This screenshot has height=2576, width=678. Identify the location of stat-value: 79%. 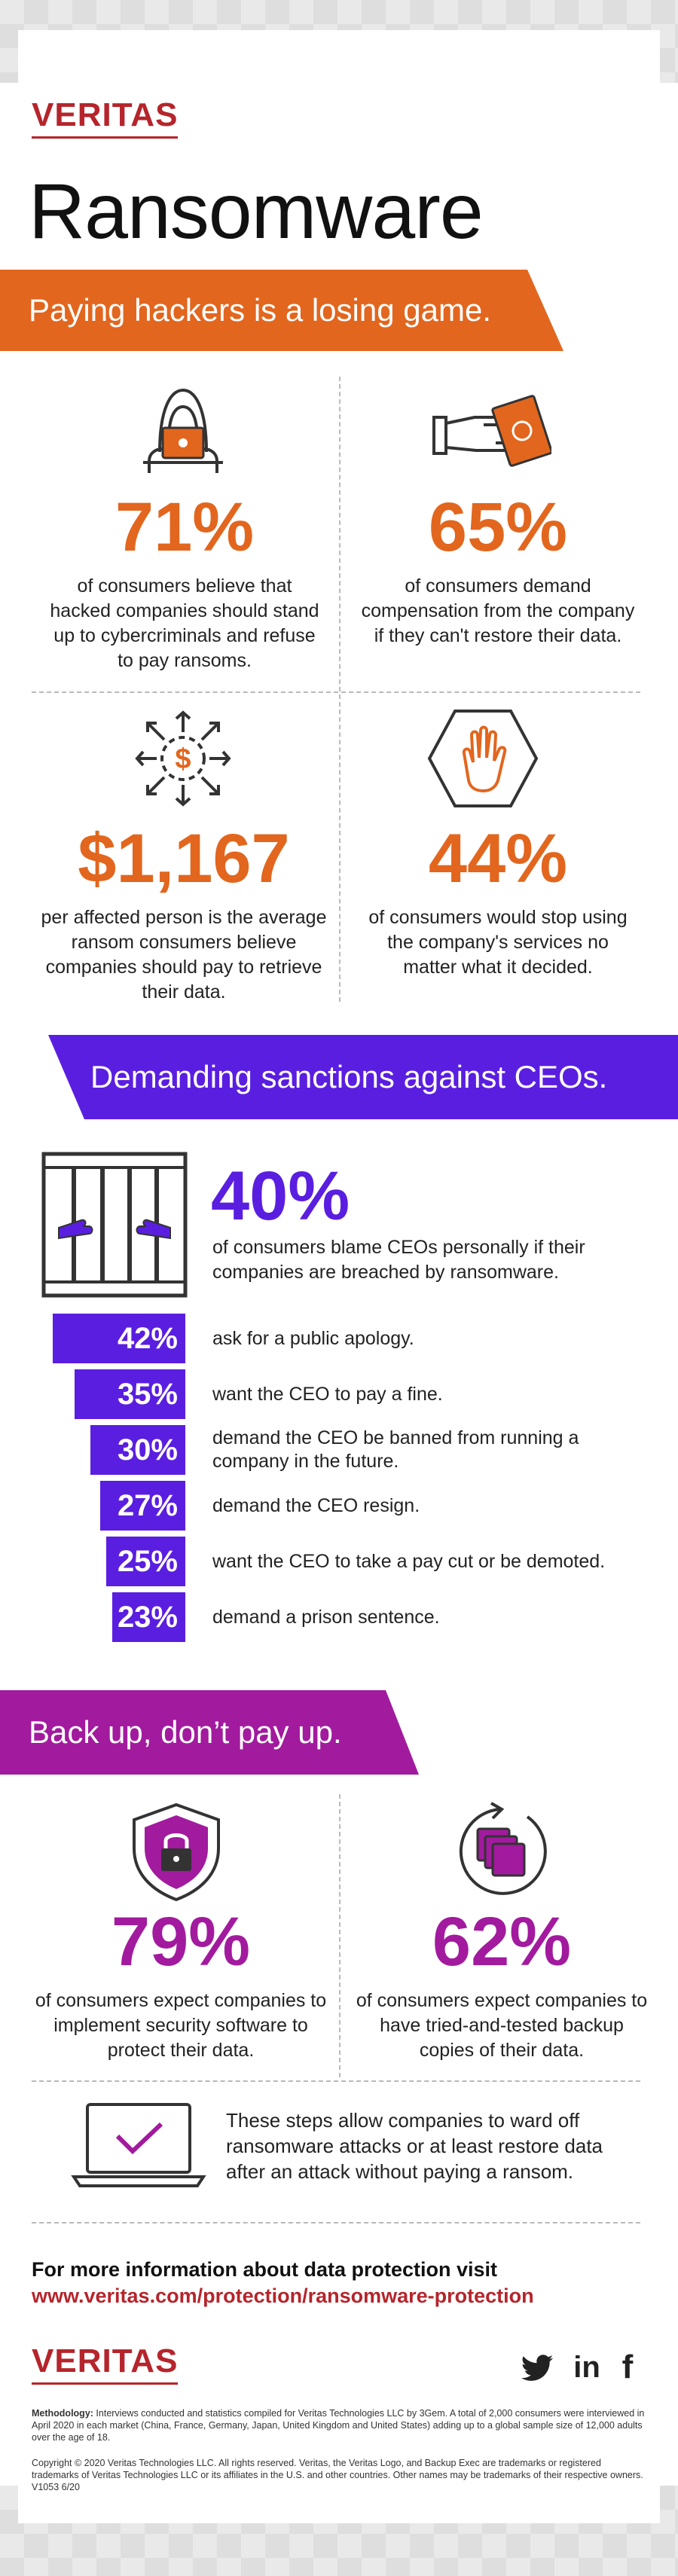
(181, 1942).